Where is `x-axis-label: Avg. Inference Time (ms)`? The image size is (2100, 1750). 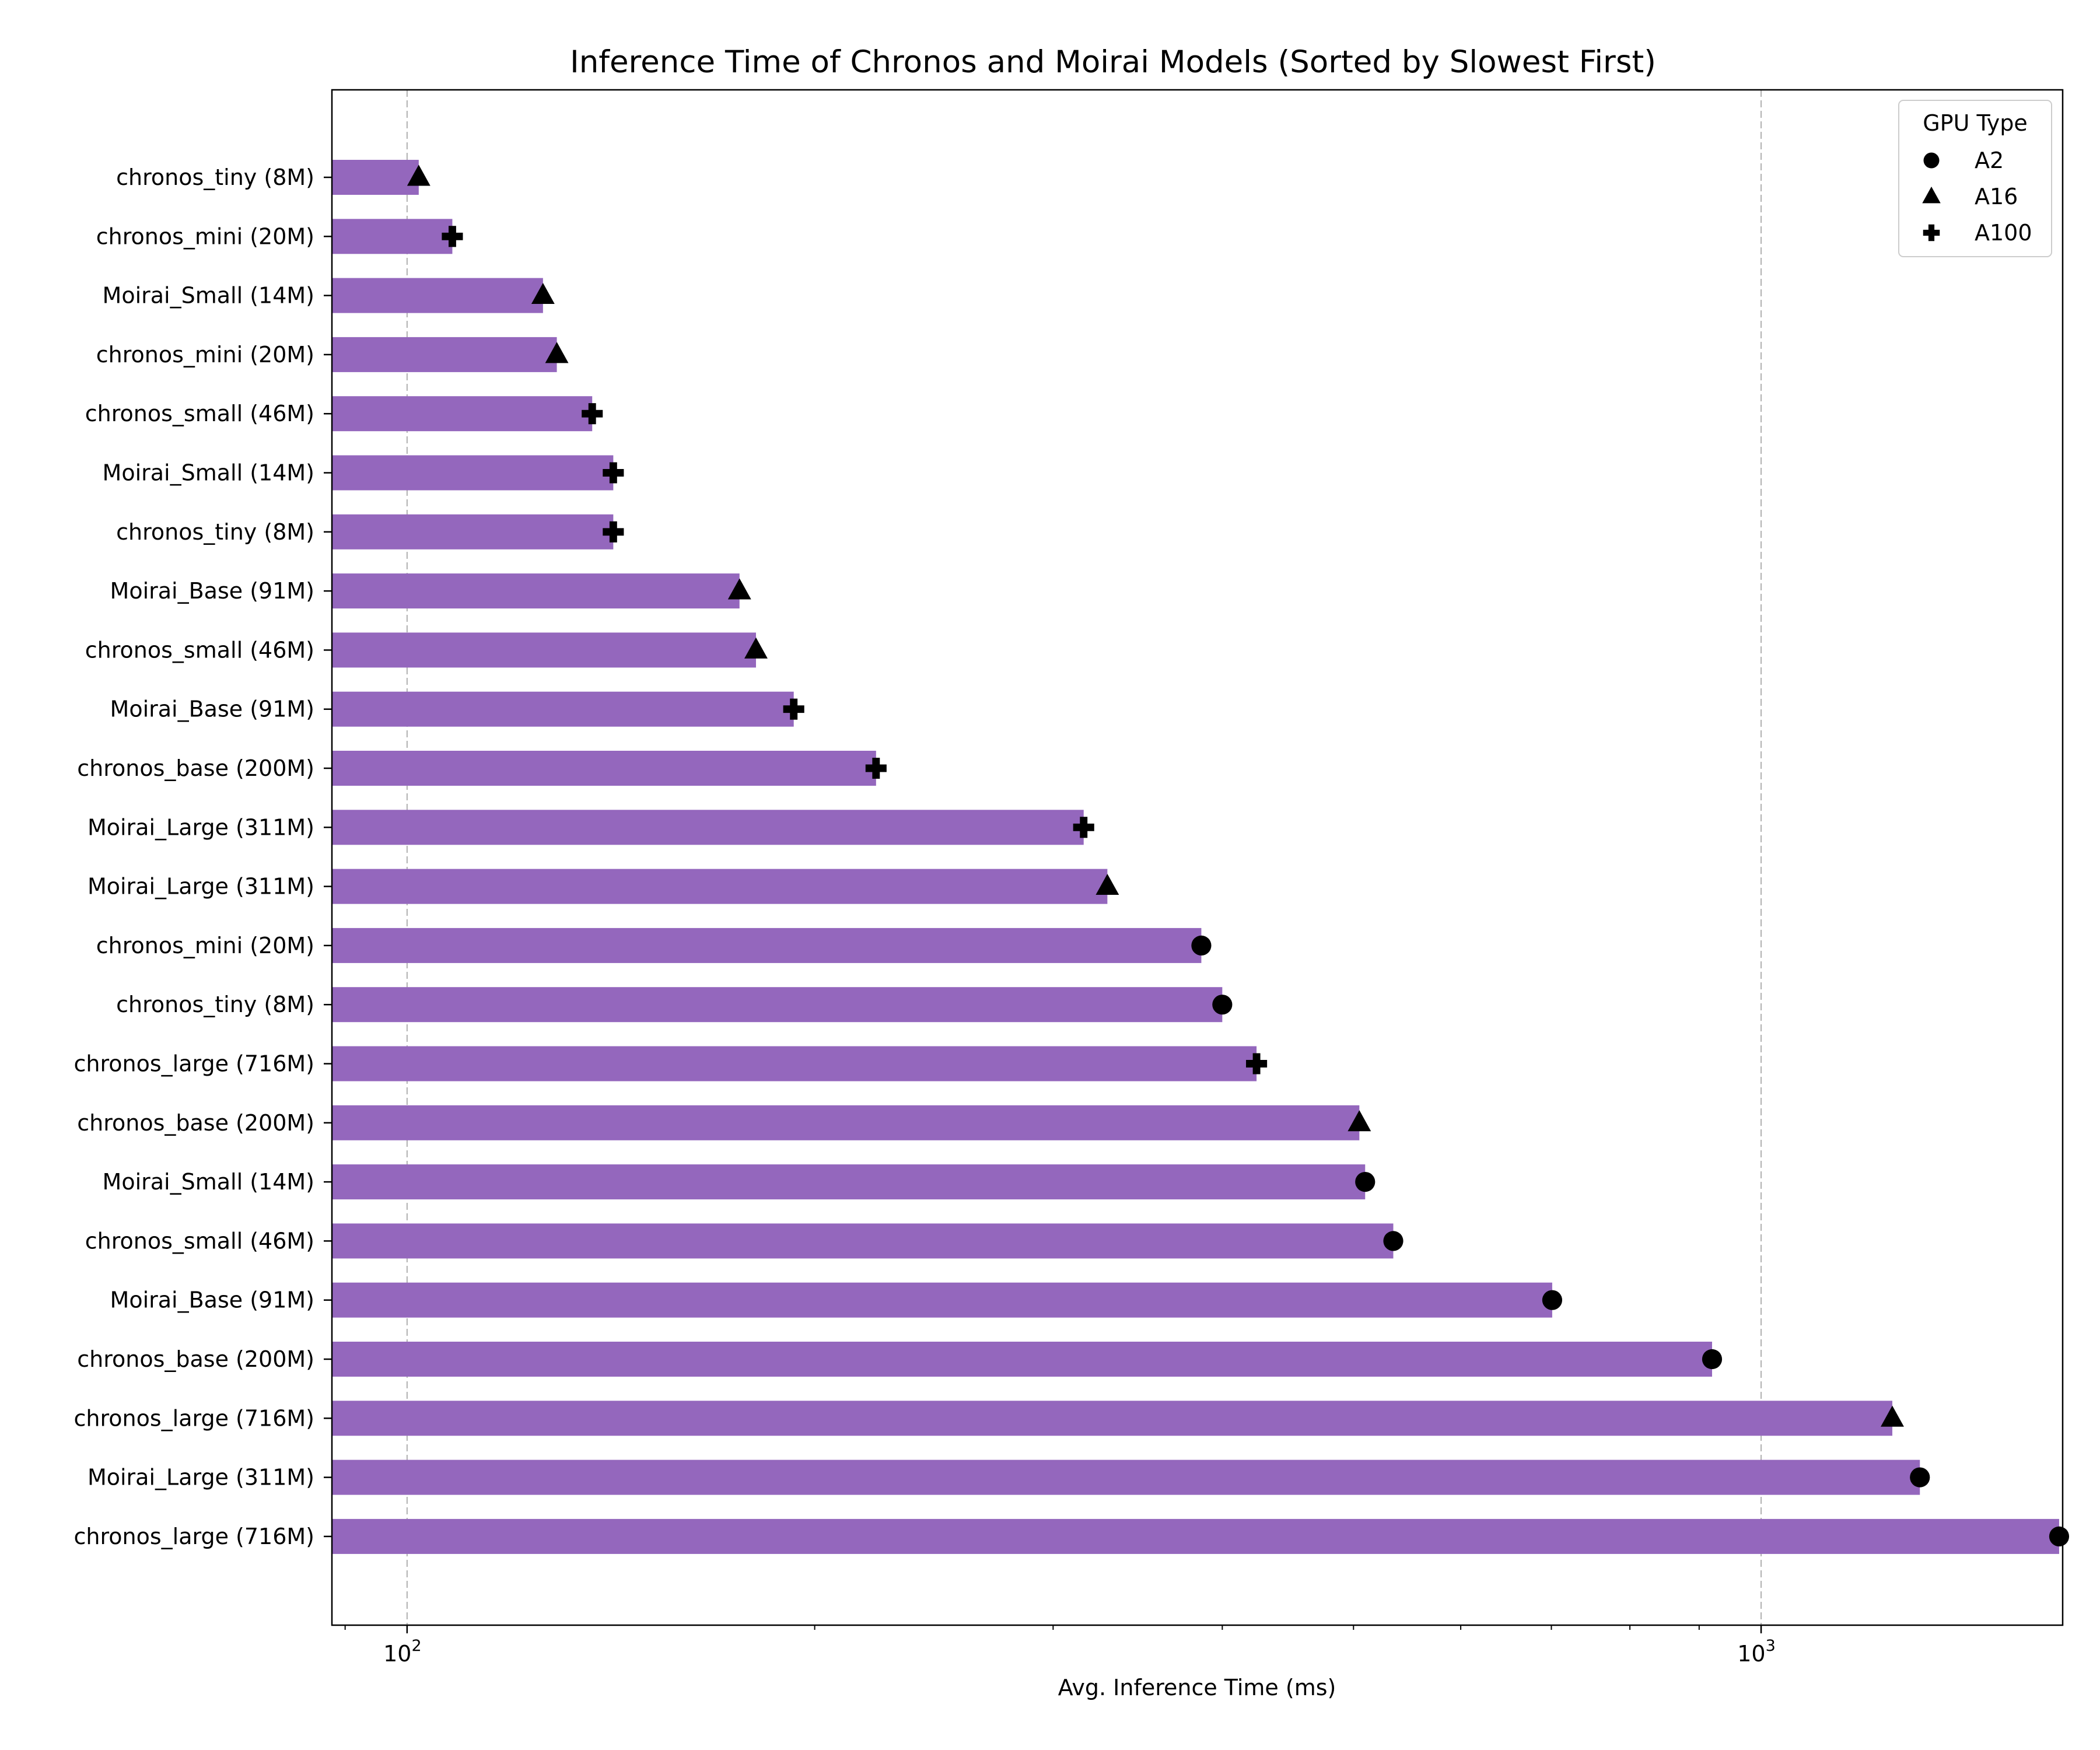
x-axis-label: Avg. Inference Time (ms) is located at coordinates (1197, 1687).